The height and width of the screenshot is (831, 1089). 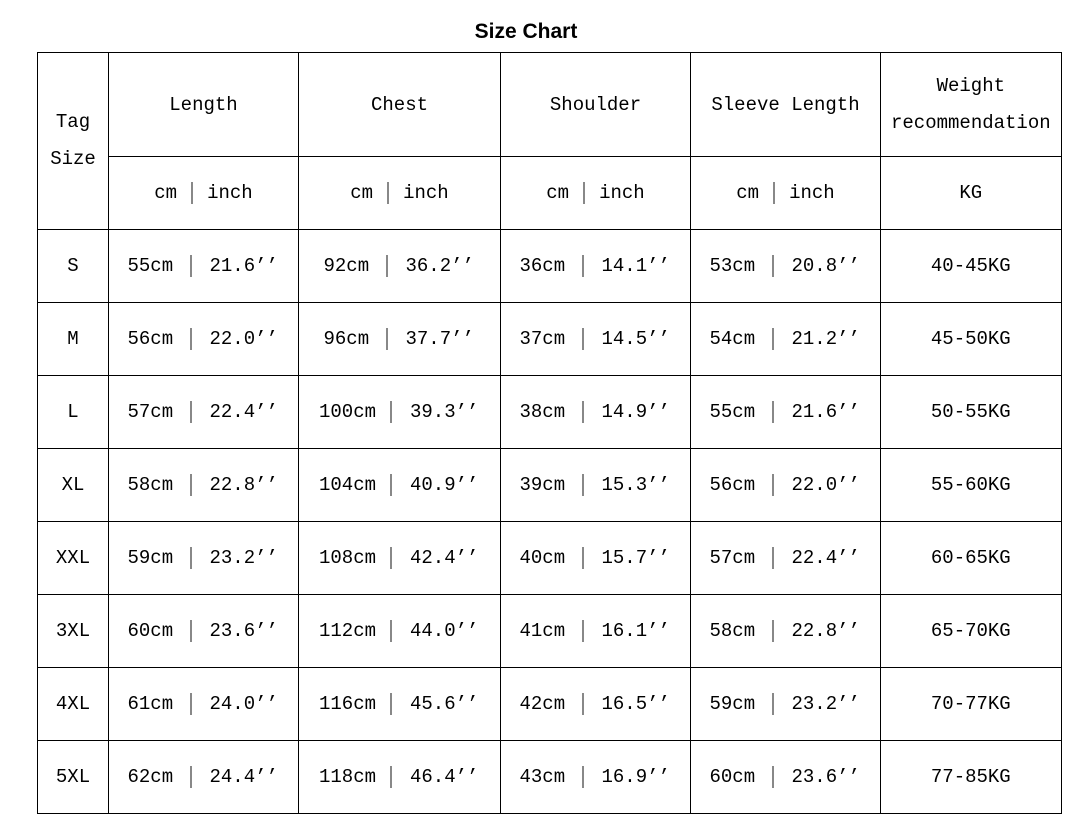 I want to click on inch-value: 40.9’’, so click(x=444, y=485).